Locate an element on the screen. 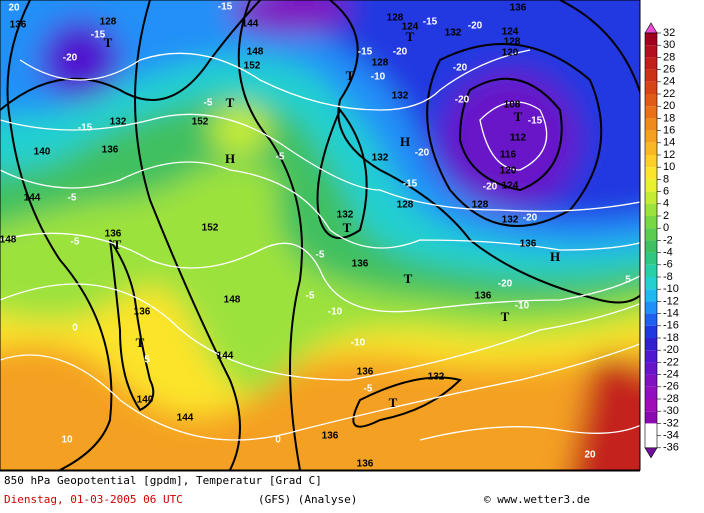 The height and width of the screenshot is (513, 704). colorbar-tick-label: -12 is located at coordinates (671, 301).